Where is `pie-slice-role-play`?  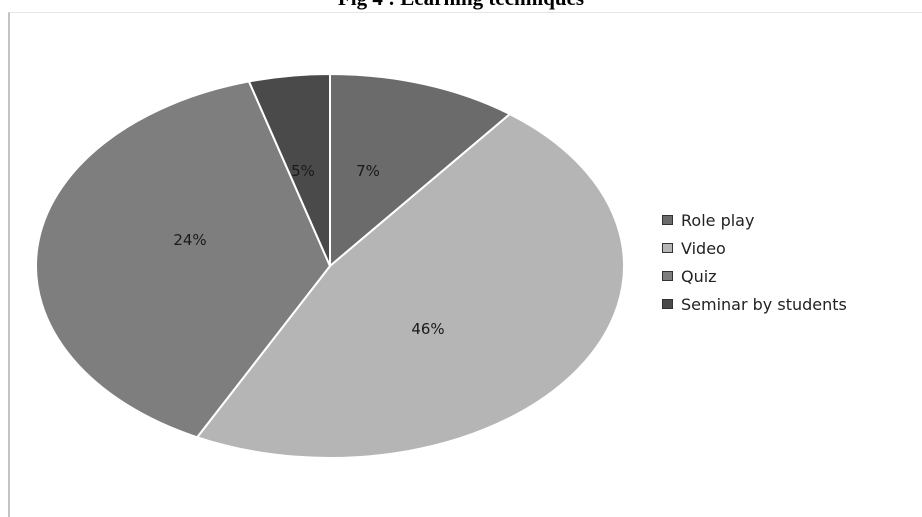
pie-slice-role-play is located at coordinates (420, 170).